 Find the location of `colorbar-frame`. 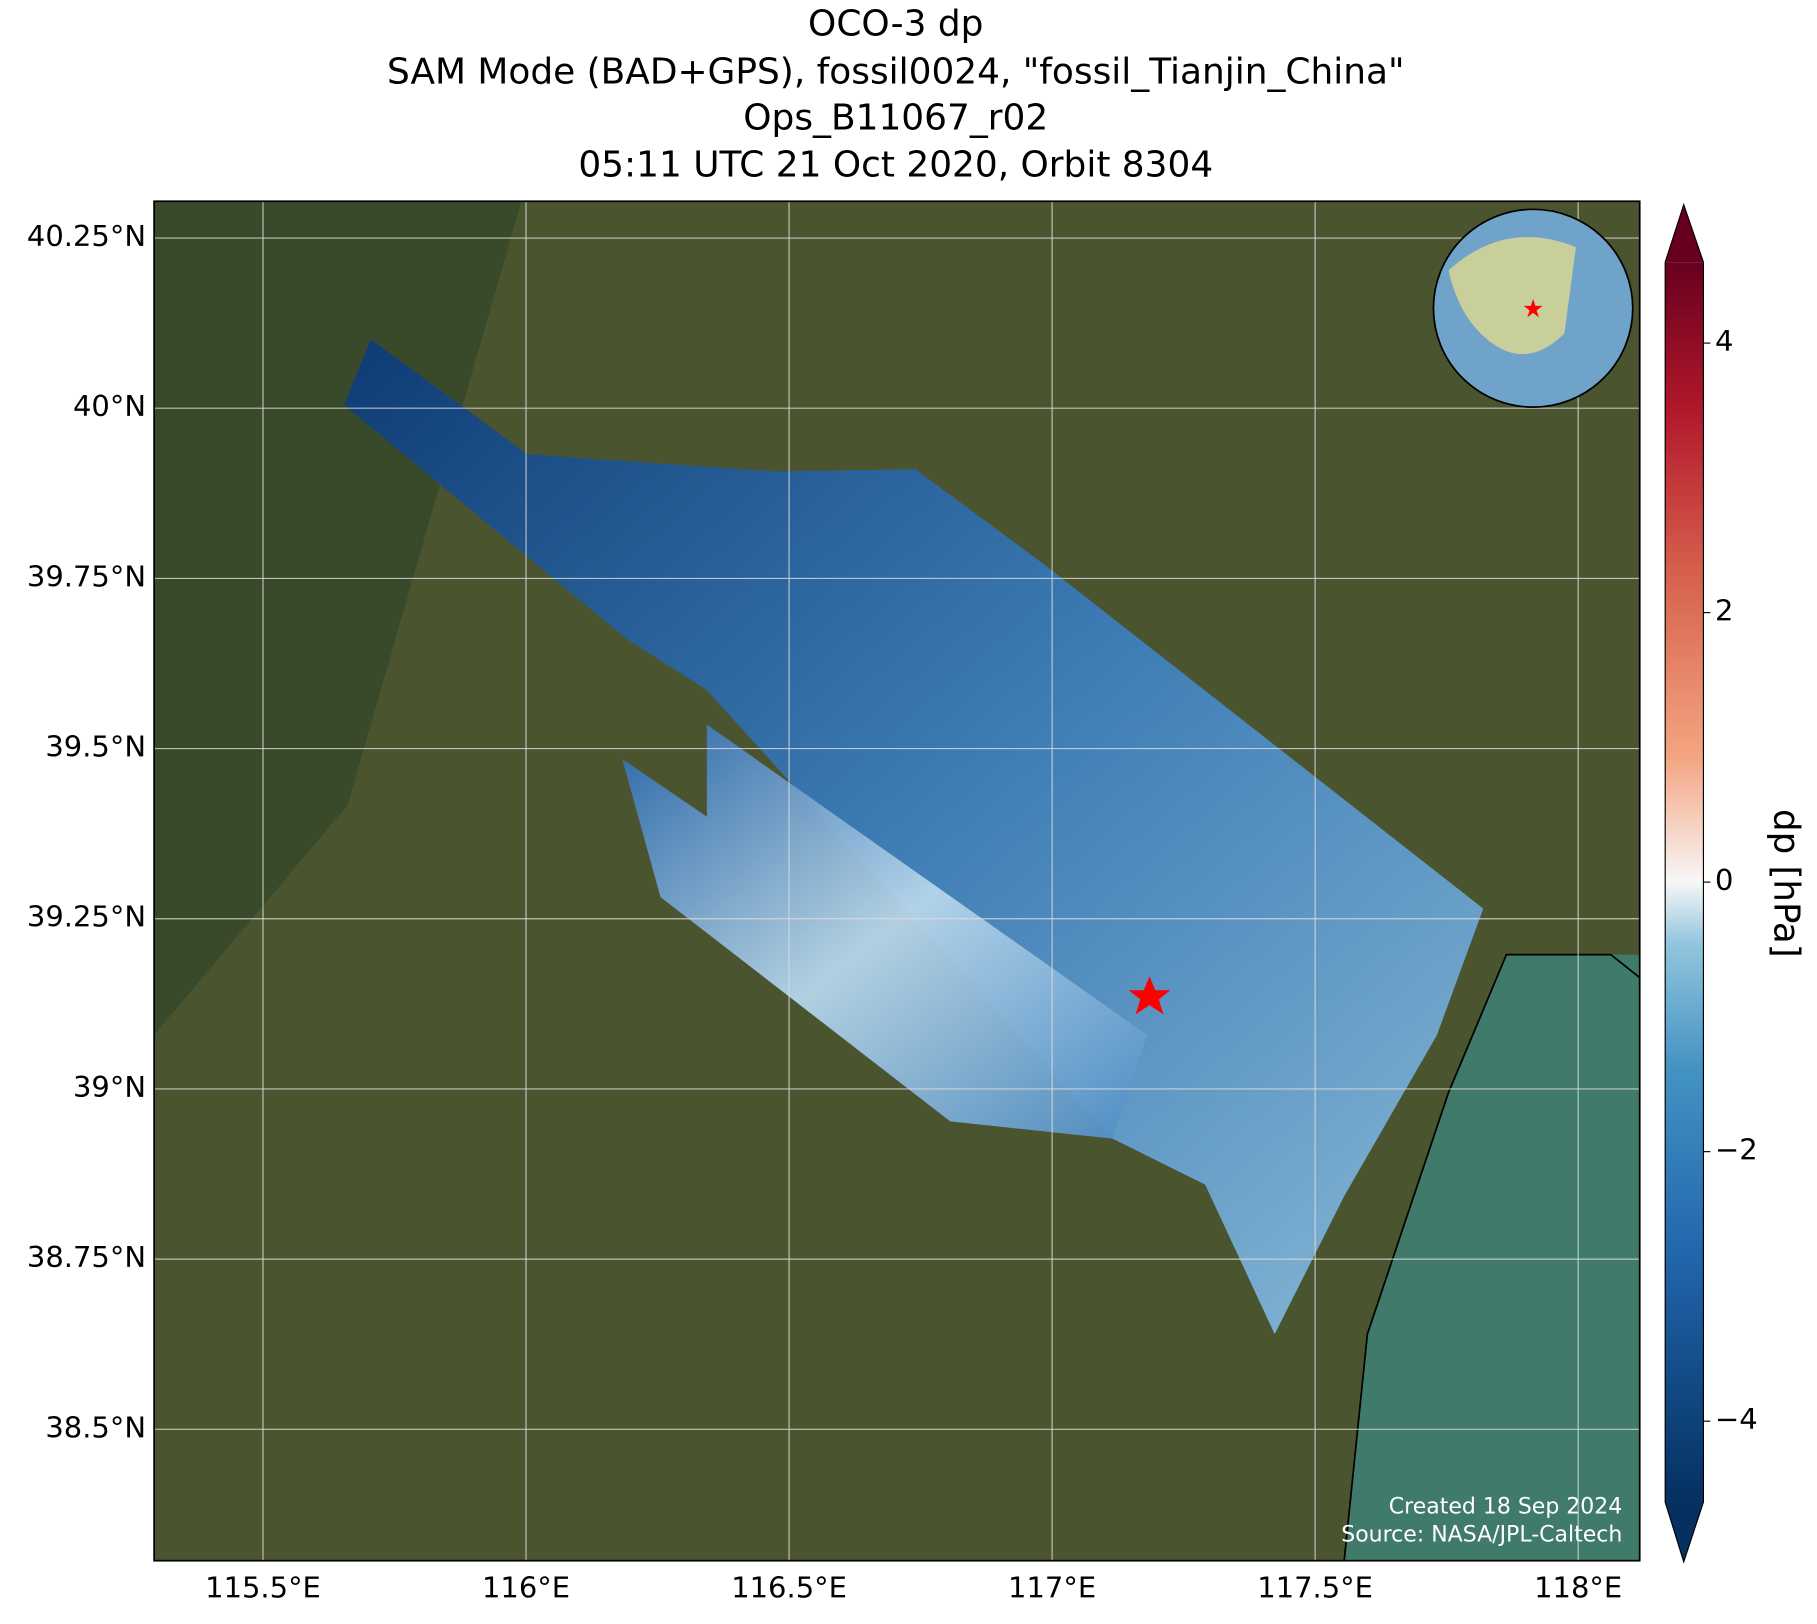

colorbar-frame is located at coordinates (1684, 883).